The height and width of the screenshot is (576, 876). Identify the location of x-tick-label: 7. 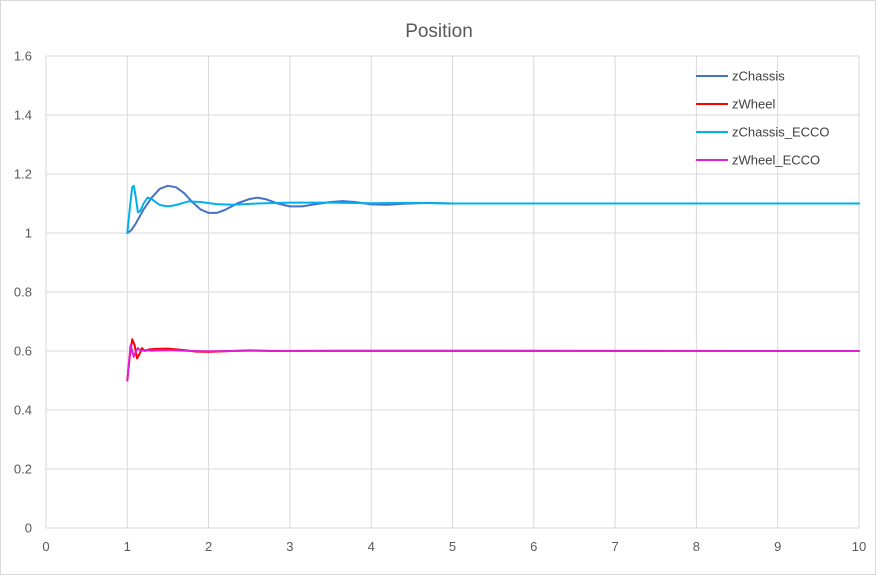
(614, 546).